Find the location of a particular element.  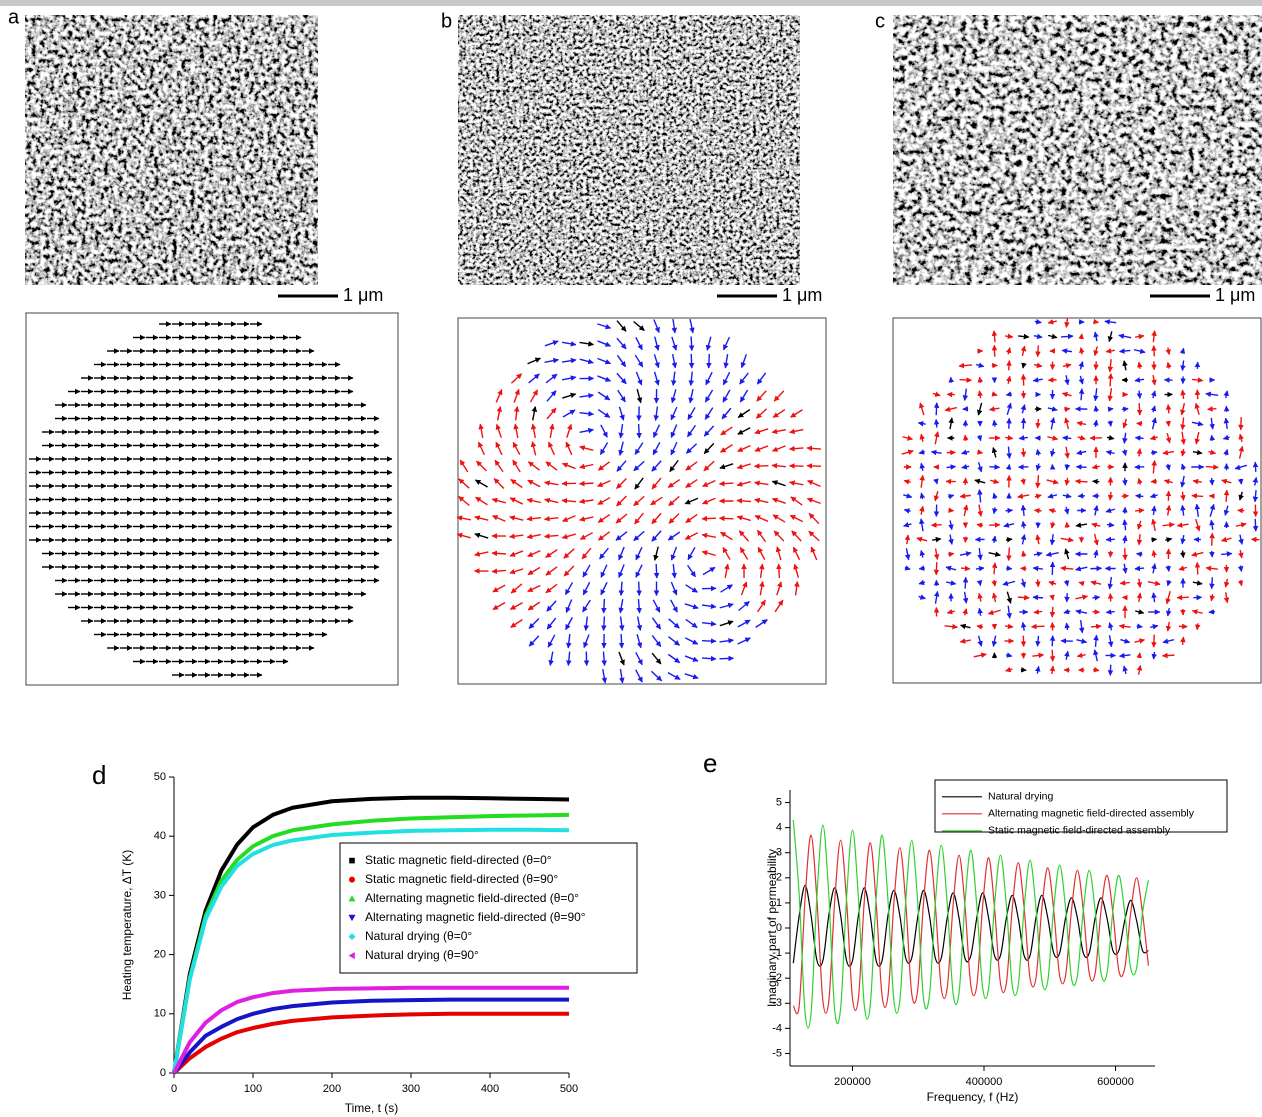

legend-label: Static magnetic field-directed (θ=90° is located at coordinates (461, 879).